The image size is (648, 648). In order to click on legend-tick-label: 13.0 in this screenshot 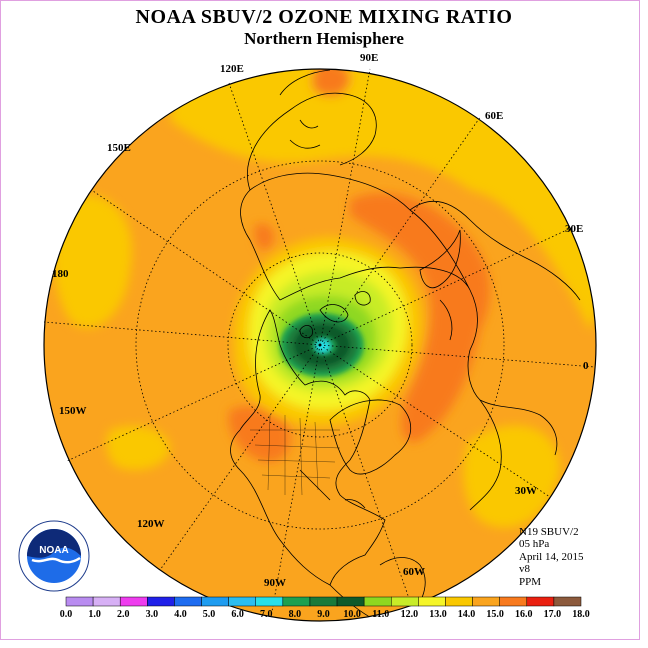, I will do `click(438, 614)`.